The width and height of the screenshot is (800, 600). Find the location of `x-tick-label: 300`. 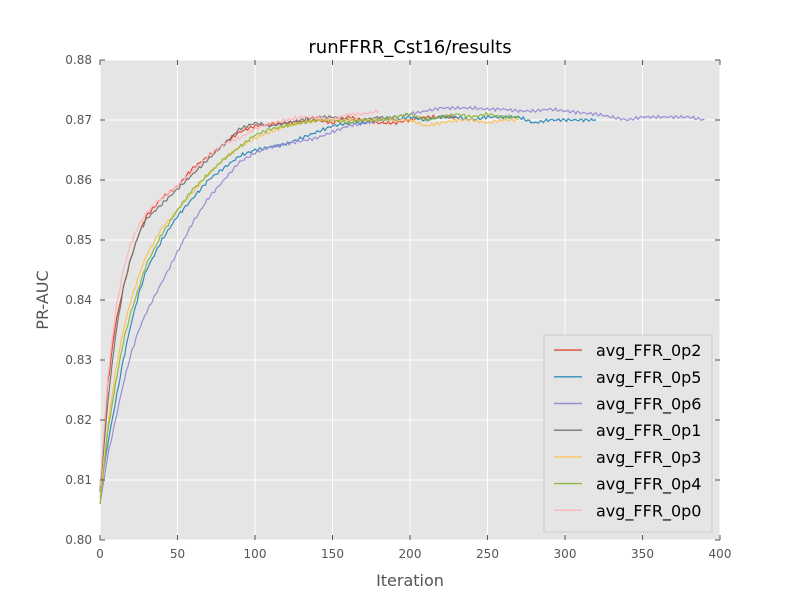

x-tick-label: 300 is located at coordinates (565, 554).